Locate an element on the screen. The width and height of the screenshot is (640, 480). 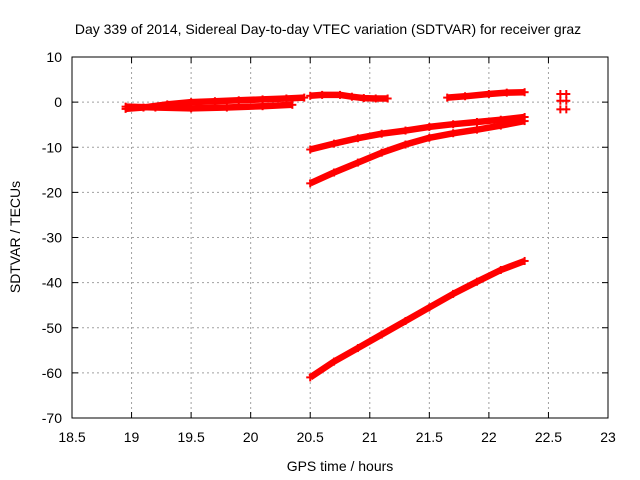
y-tick-label: -40 is located at coordinates (52, 283).